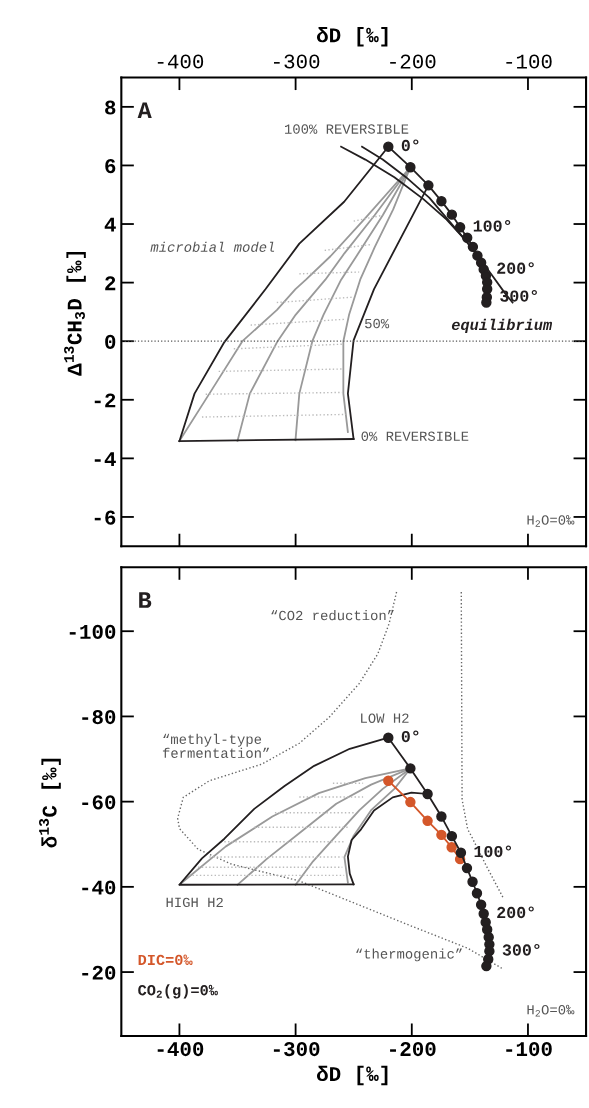  I want to click on text: DIC=0‰, so click(165, 960).